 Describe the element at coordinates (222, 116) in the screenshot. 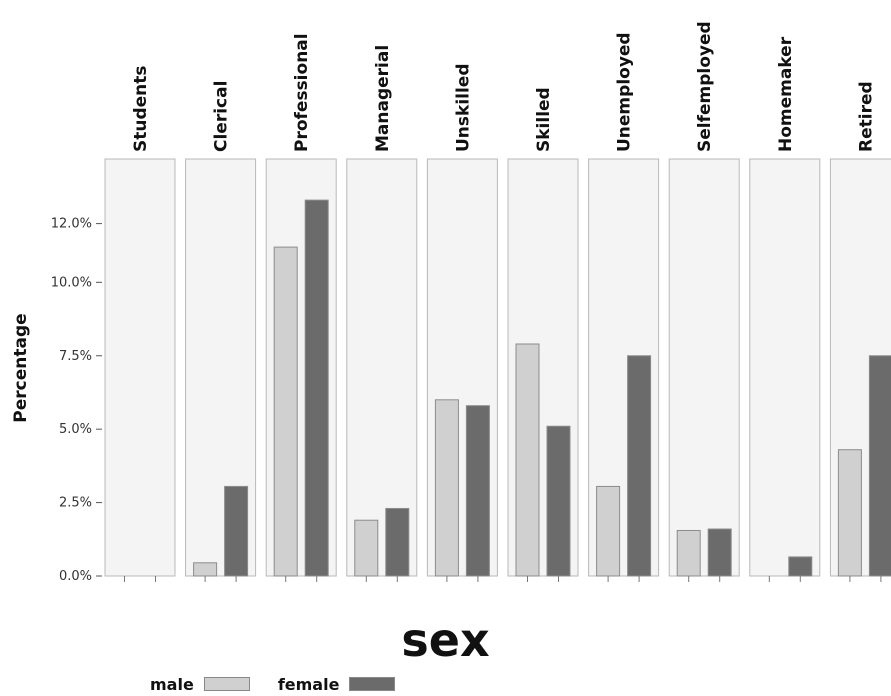

I see `panel-label: Clerical` at that location.